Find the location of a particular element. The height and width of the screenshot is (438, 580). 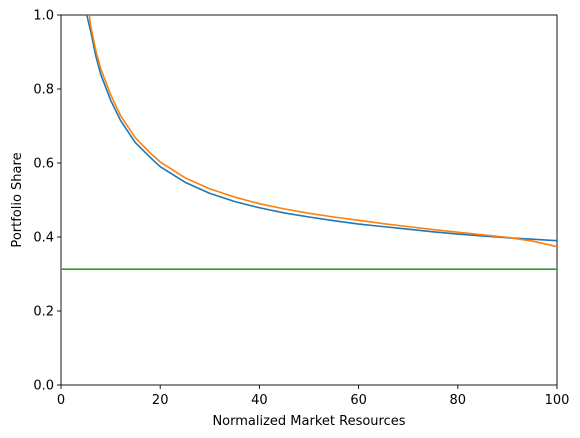

x-tick-label: 60 is located at coordinates (358, 400).